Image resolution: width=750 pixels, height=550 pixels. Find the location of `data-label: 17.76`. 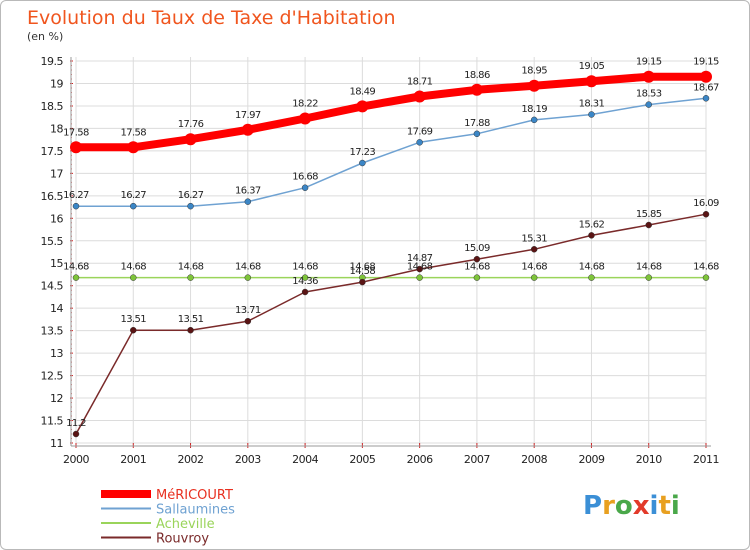

data-label: 17.76 is located at coordinates (191, 124).